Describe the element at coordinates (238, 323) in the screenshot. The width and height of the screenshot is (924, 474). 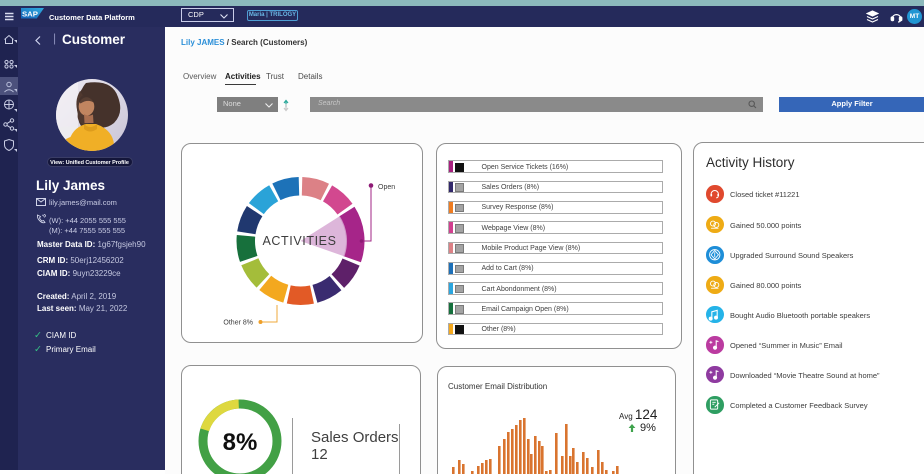
I see `svg-text: Other 8%` at that location.